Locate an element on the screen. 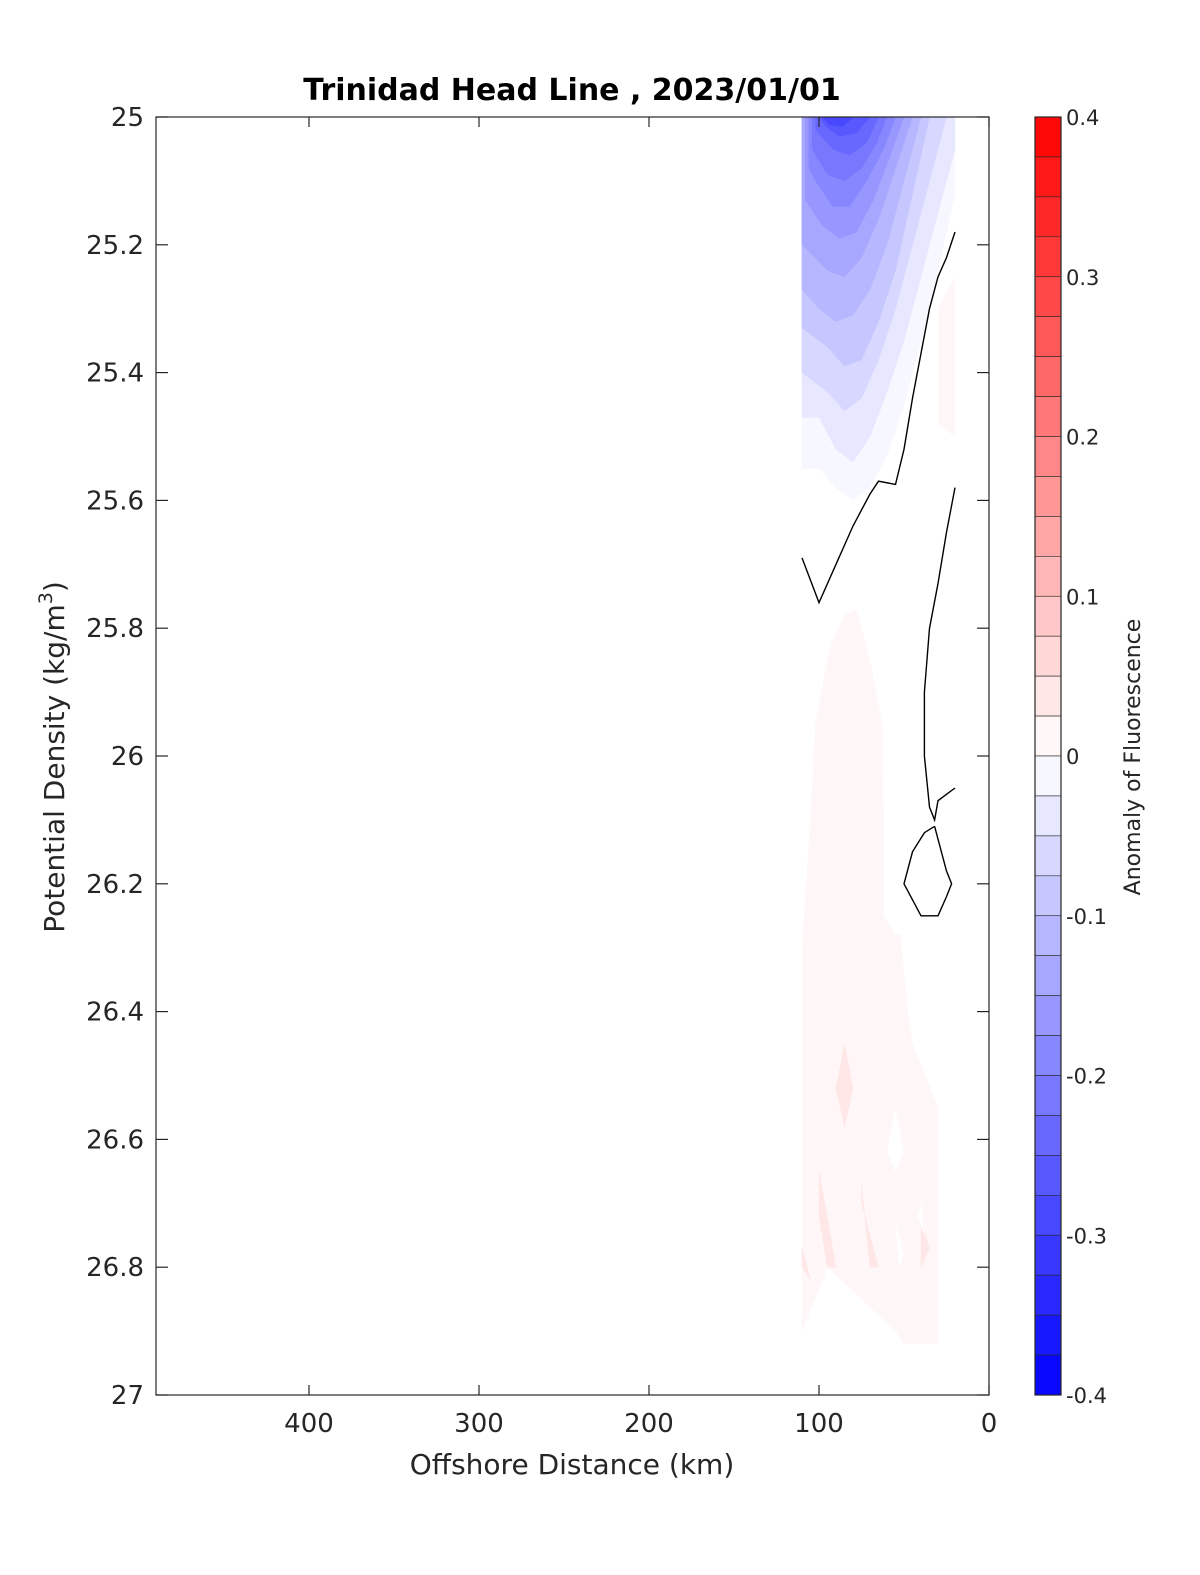 This screenshot has height=1575, width=1200. zero-gap-layer is located at coordinates (906, 1187).